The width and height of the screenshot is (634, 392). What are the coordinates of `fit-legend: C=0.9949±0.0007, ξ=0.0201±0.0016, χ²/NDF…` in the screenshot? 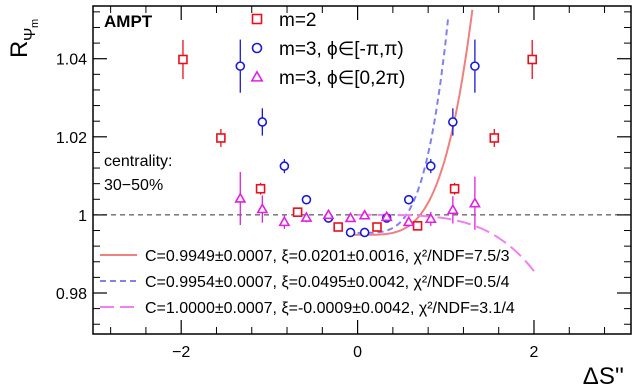 It's located at (307, 282).